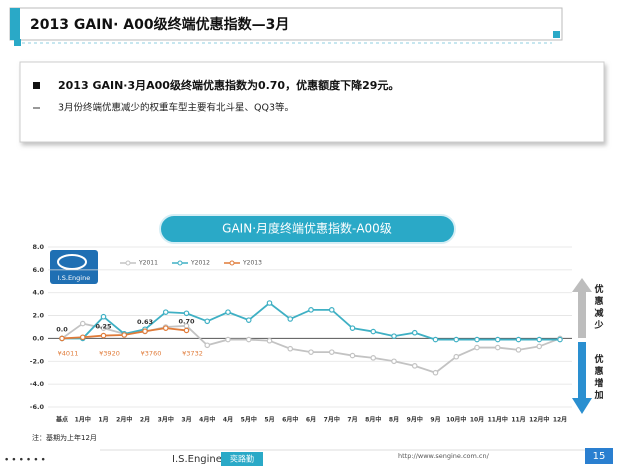 This screenshot has width=622, height=470. I want to click on price-label: ¥3760, so click(151, 353).